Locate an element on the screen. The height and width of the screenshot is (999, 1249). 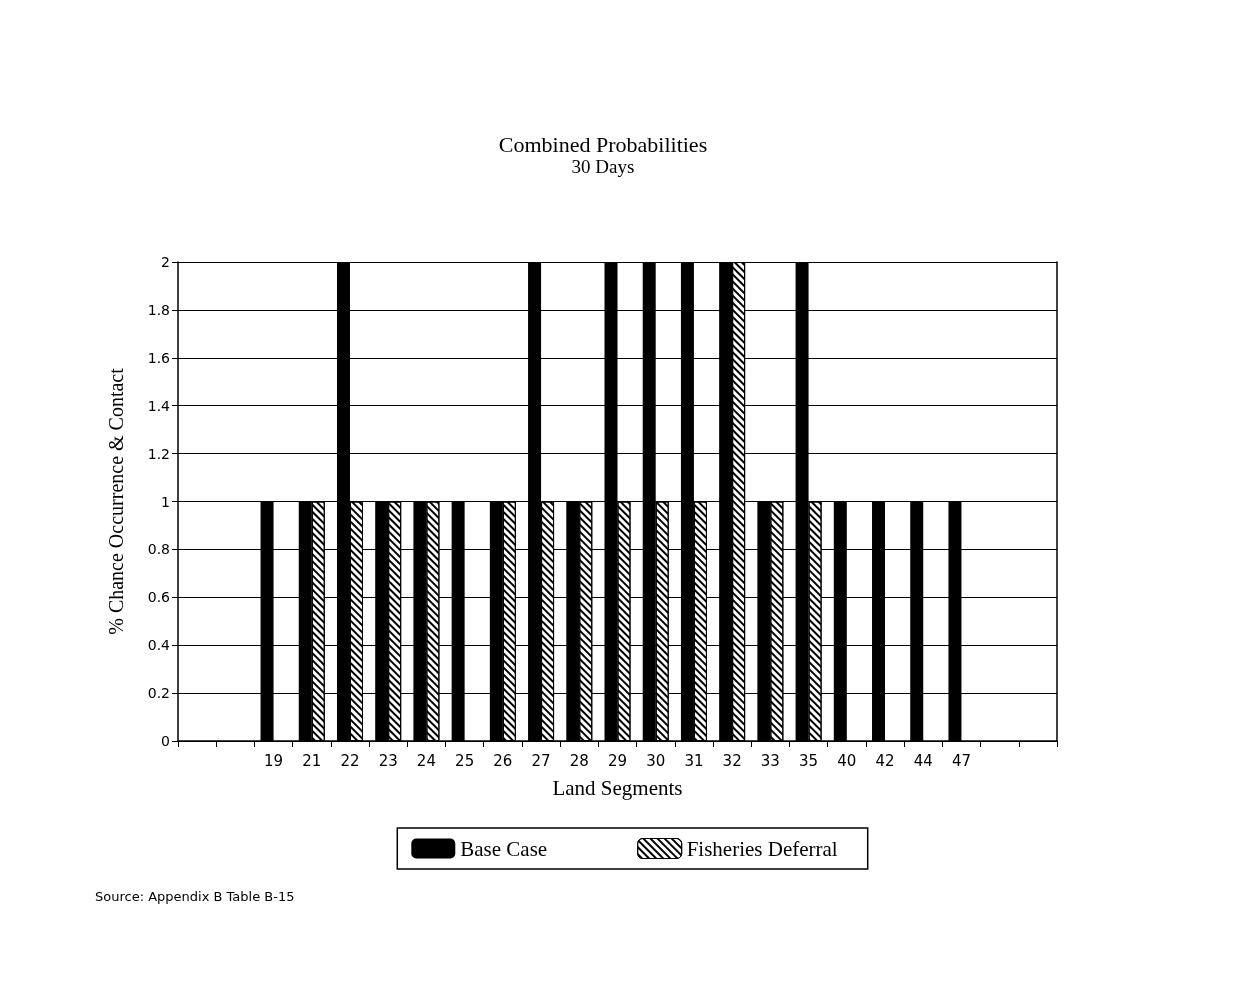
source-note: Source: Appendix B Table B-15 is located at coordinates (195, 896).